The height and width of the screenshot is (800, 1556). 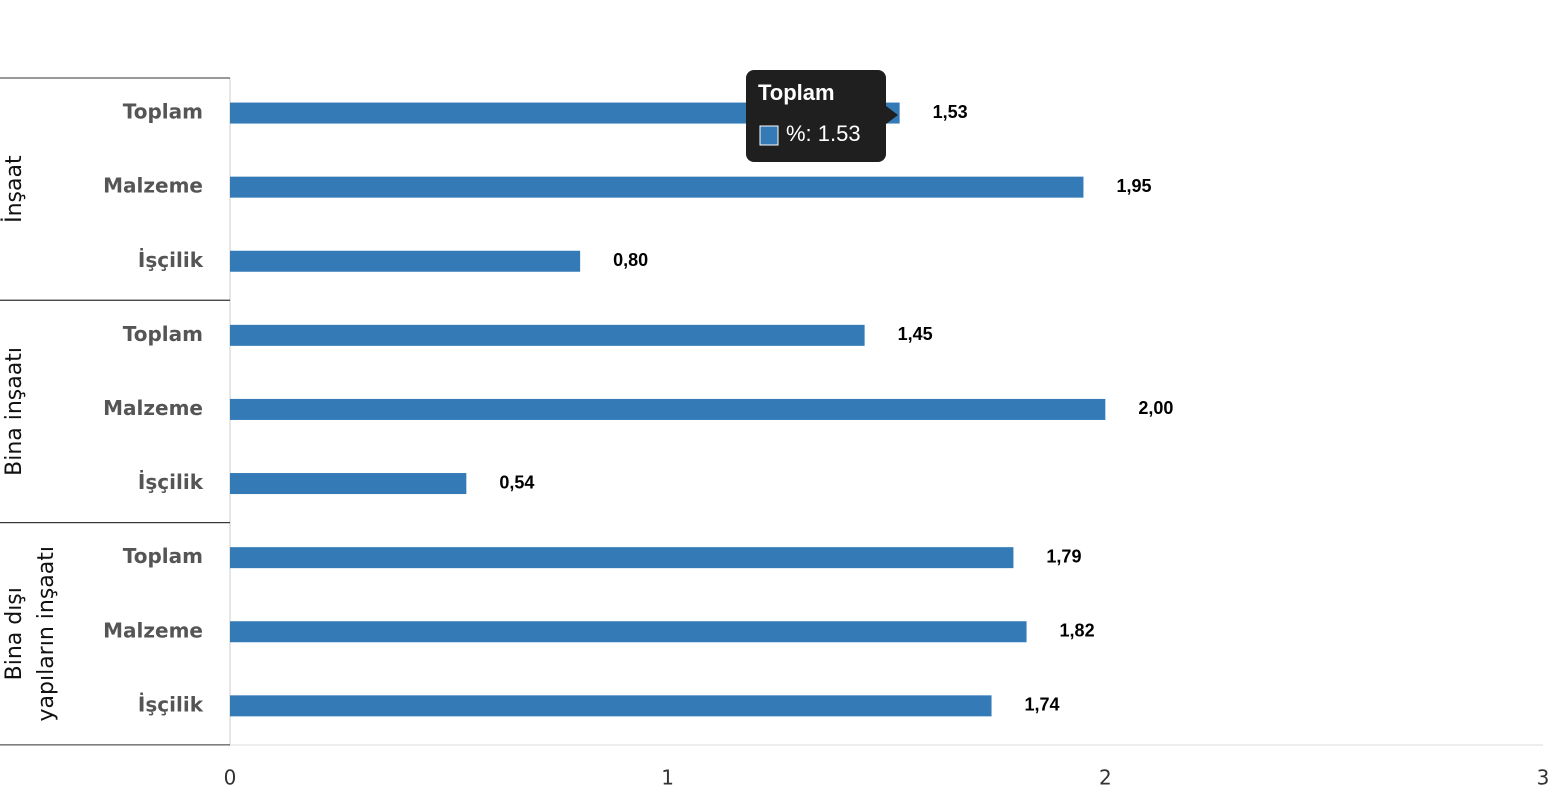 What do you see at coordinates (14, 633) in the screenshot?
I see `group-label: Bina dışı` at bounding box center [14, 633].